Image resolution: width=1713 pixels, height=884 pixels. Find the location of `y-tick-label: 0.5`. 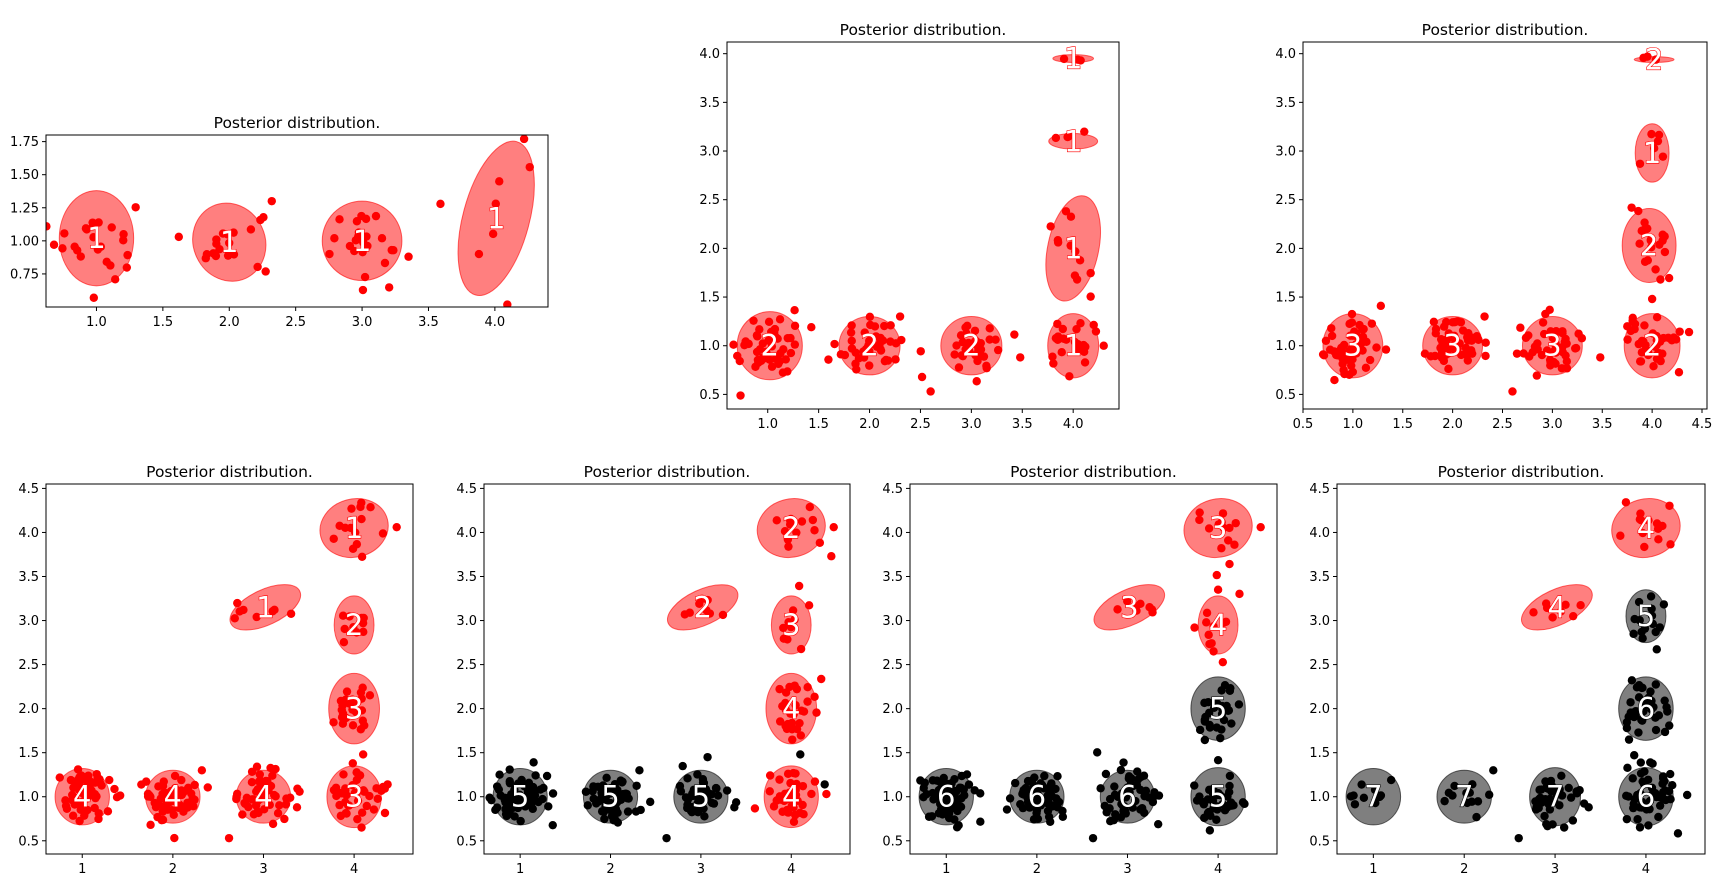

y-tick-label: 0.5 is located at coordinates (1319, 841).